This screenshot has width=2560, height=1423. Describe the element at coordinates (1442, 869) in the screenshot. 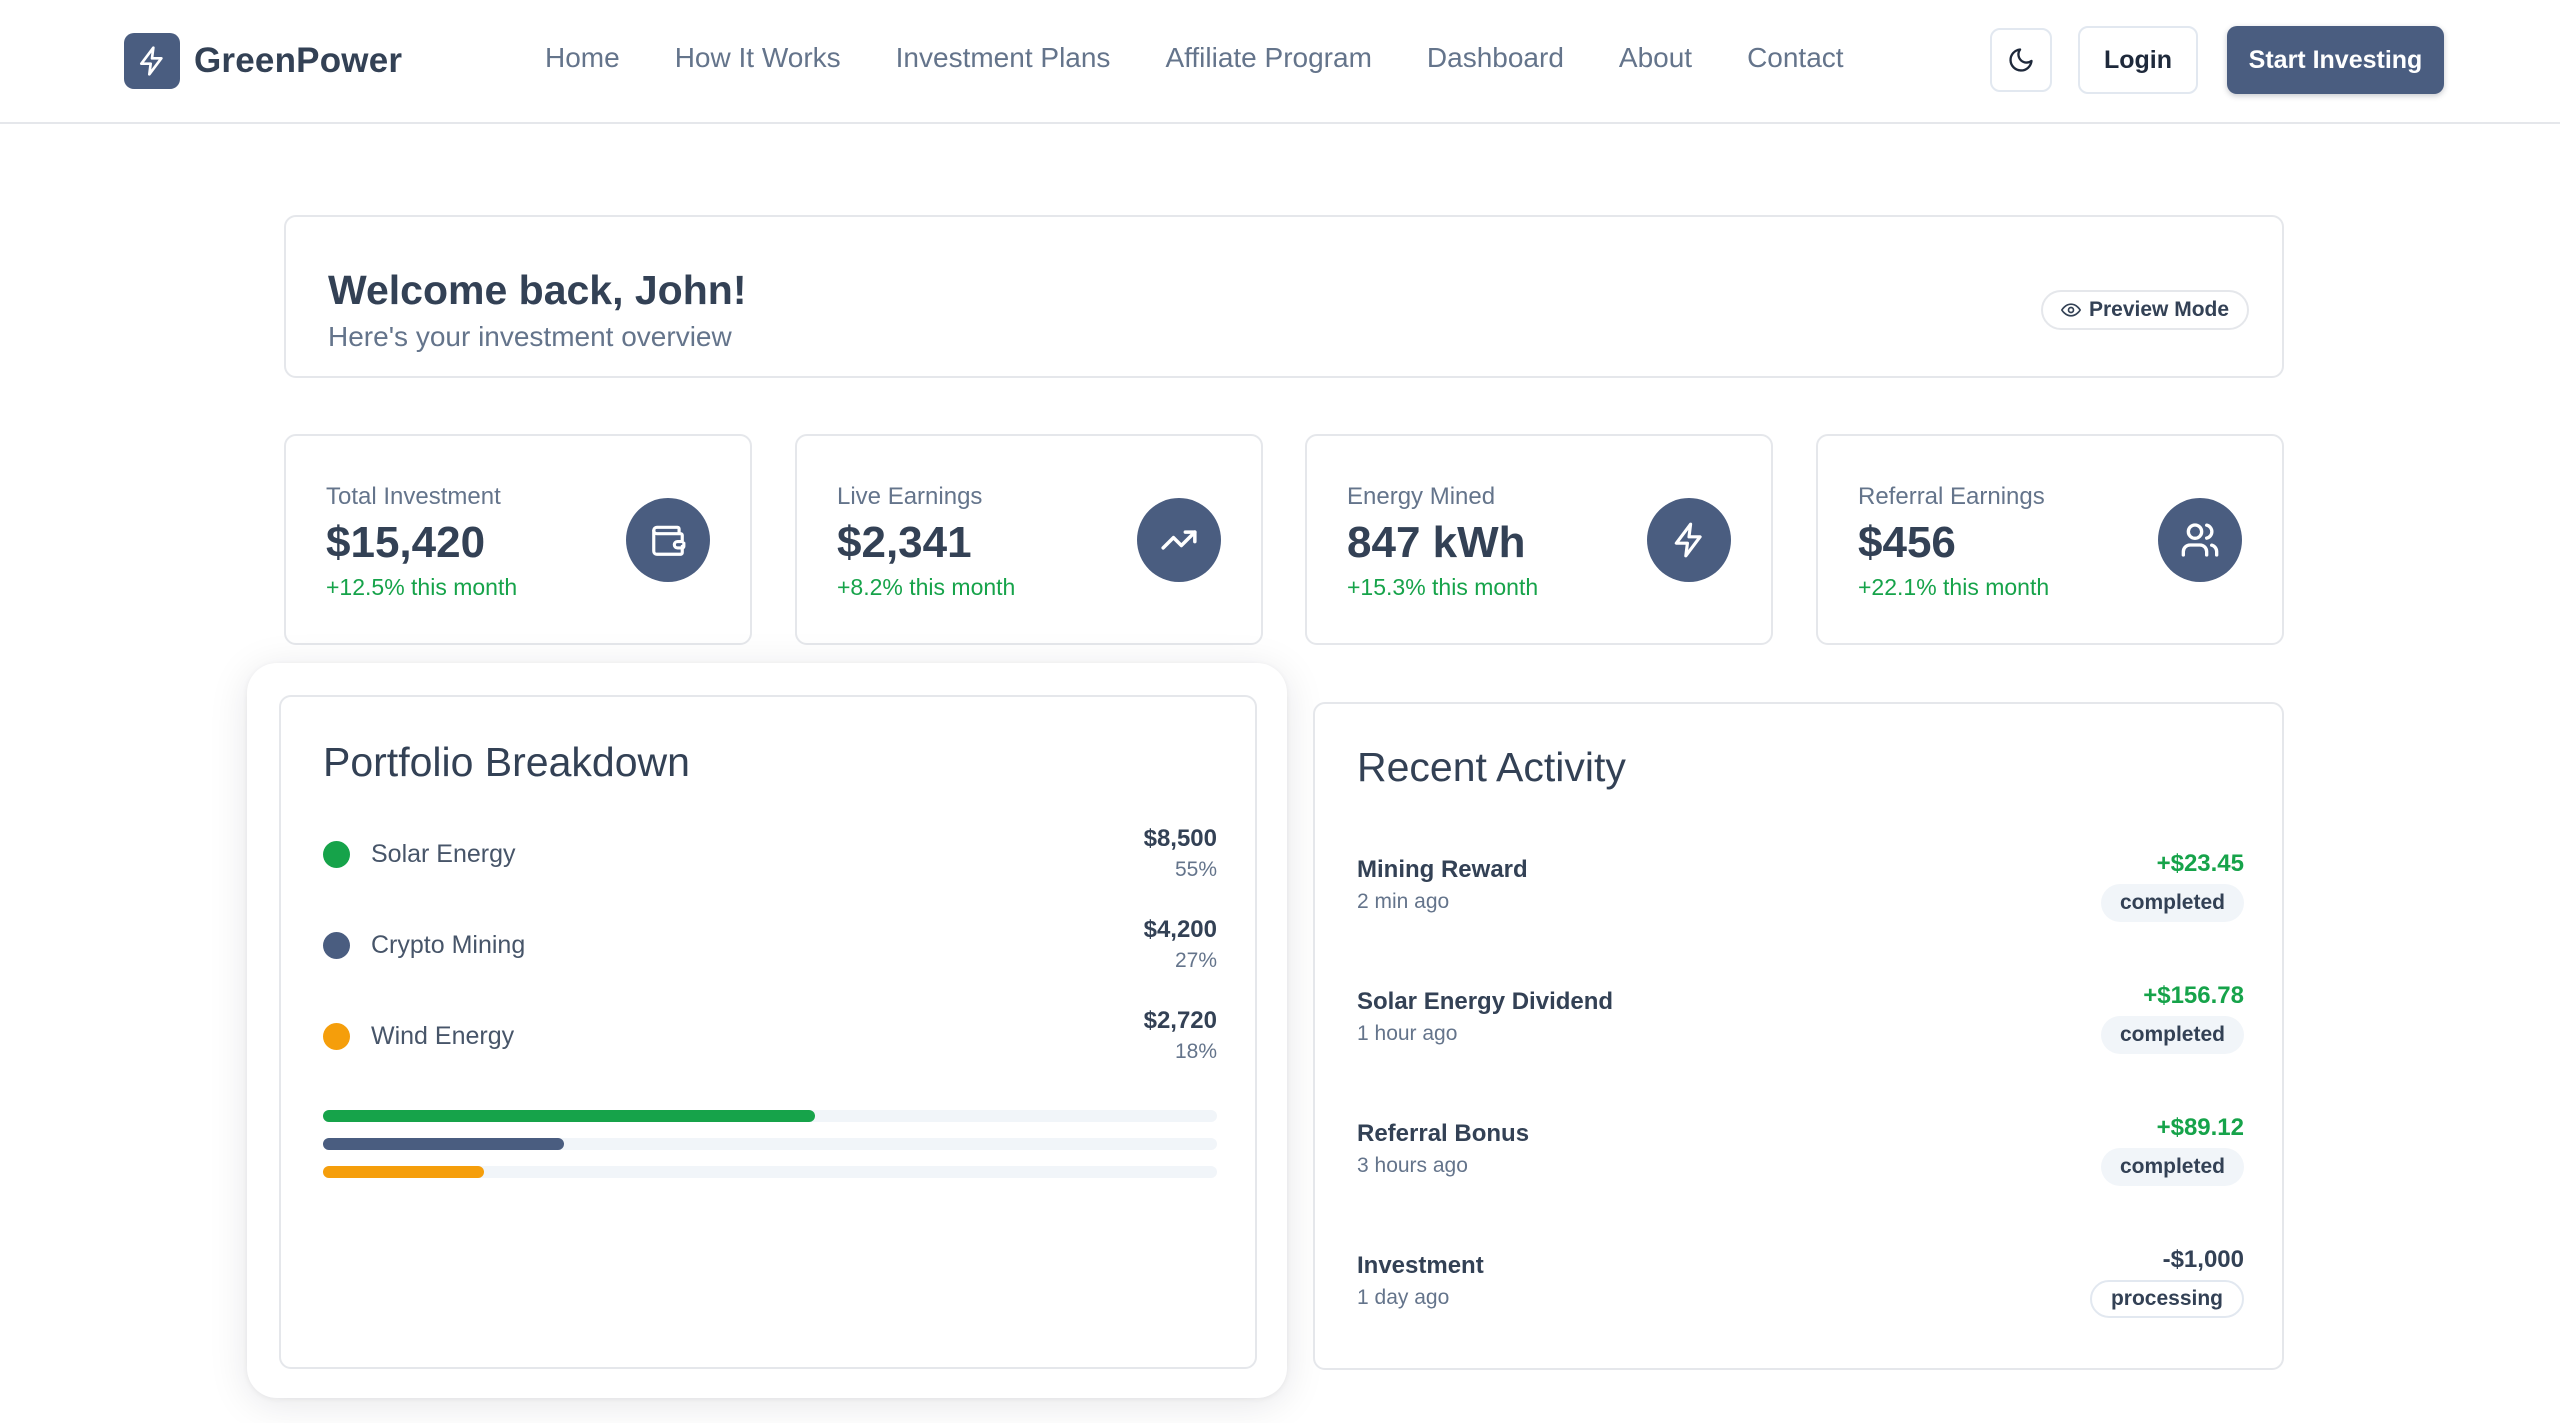

I see `activity-title-text: Mining Reward` at that location.